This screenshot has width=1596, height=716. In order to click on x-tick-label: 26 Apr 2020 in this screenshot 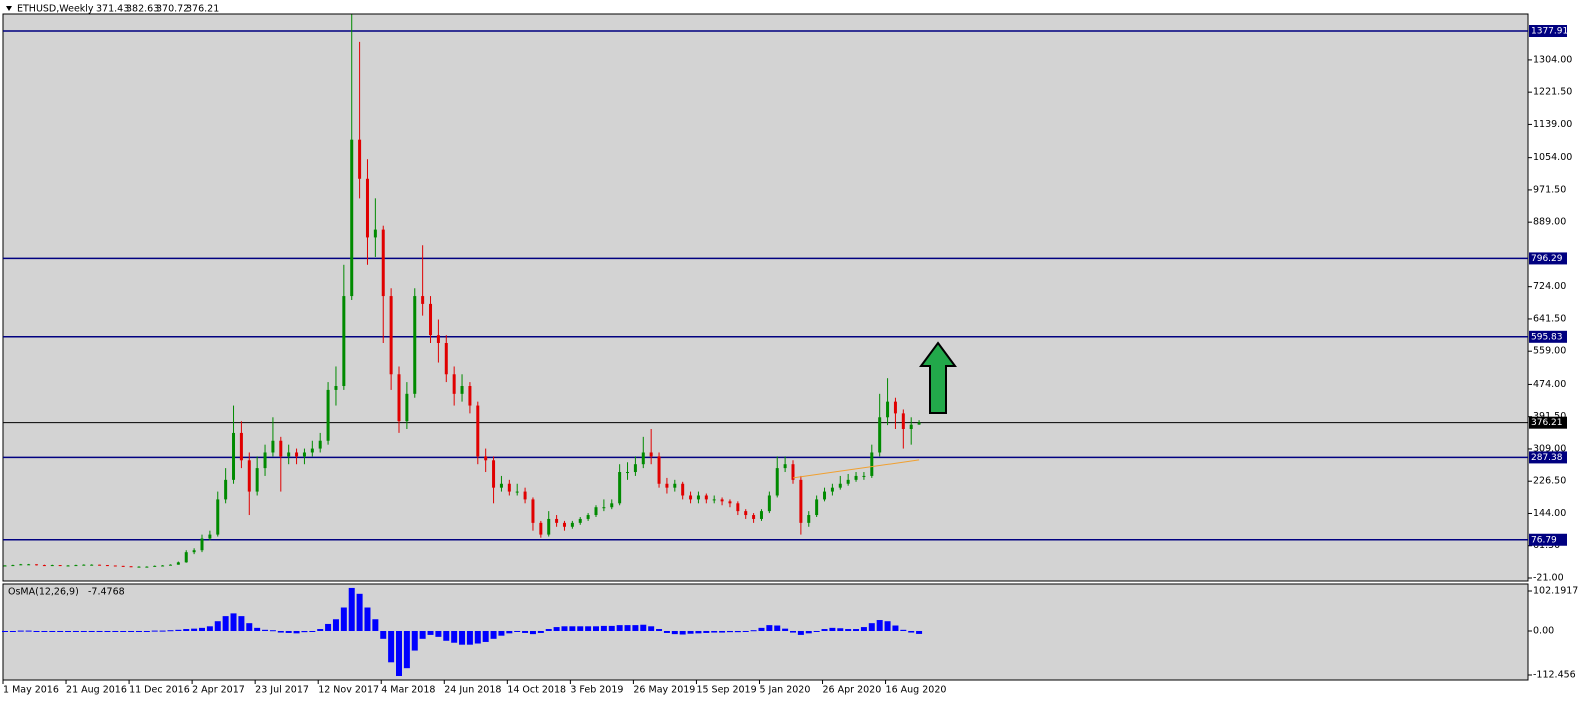, I will do `click(852, 690)`.